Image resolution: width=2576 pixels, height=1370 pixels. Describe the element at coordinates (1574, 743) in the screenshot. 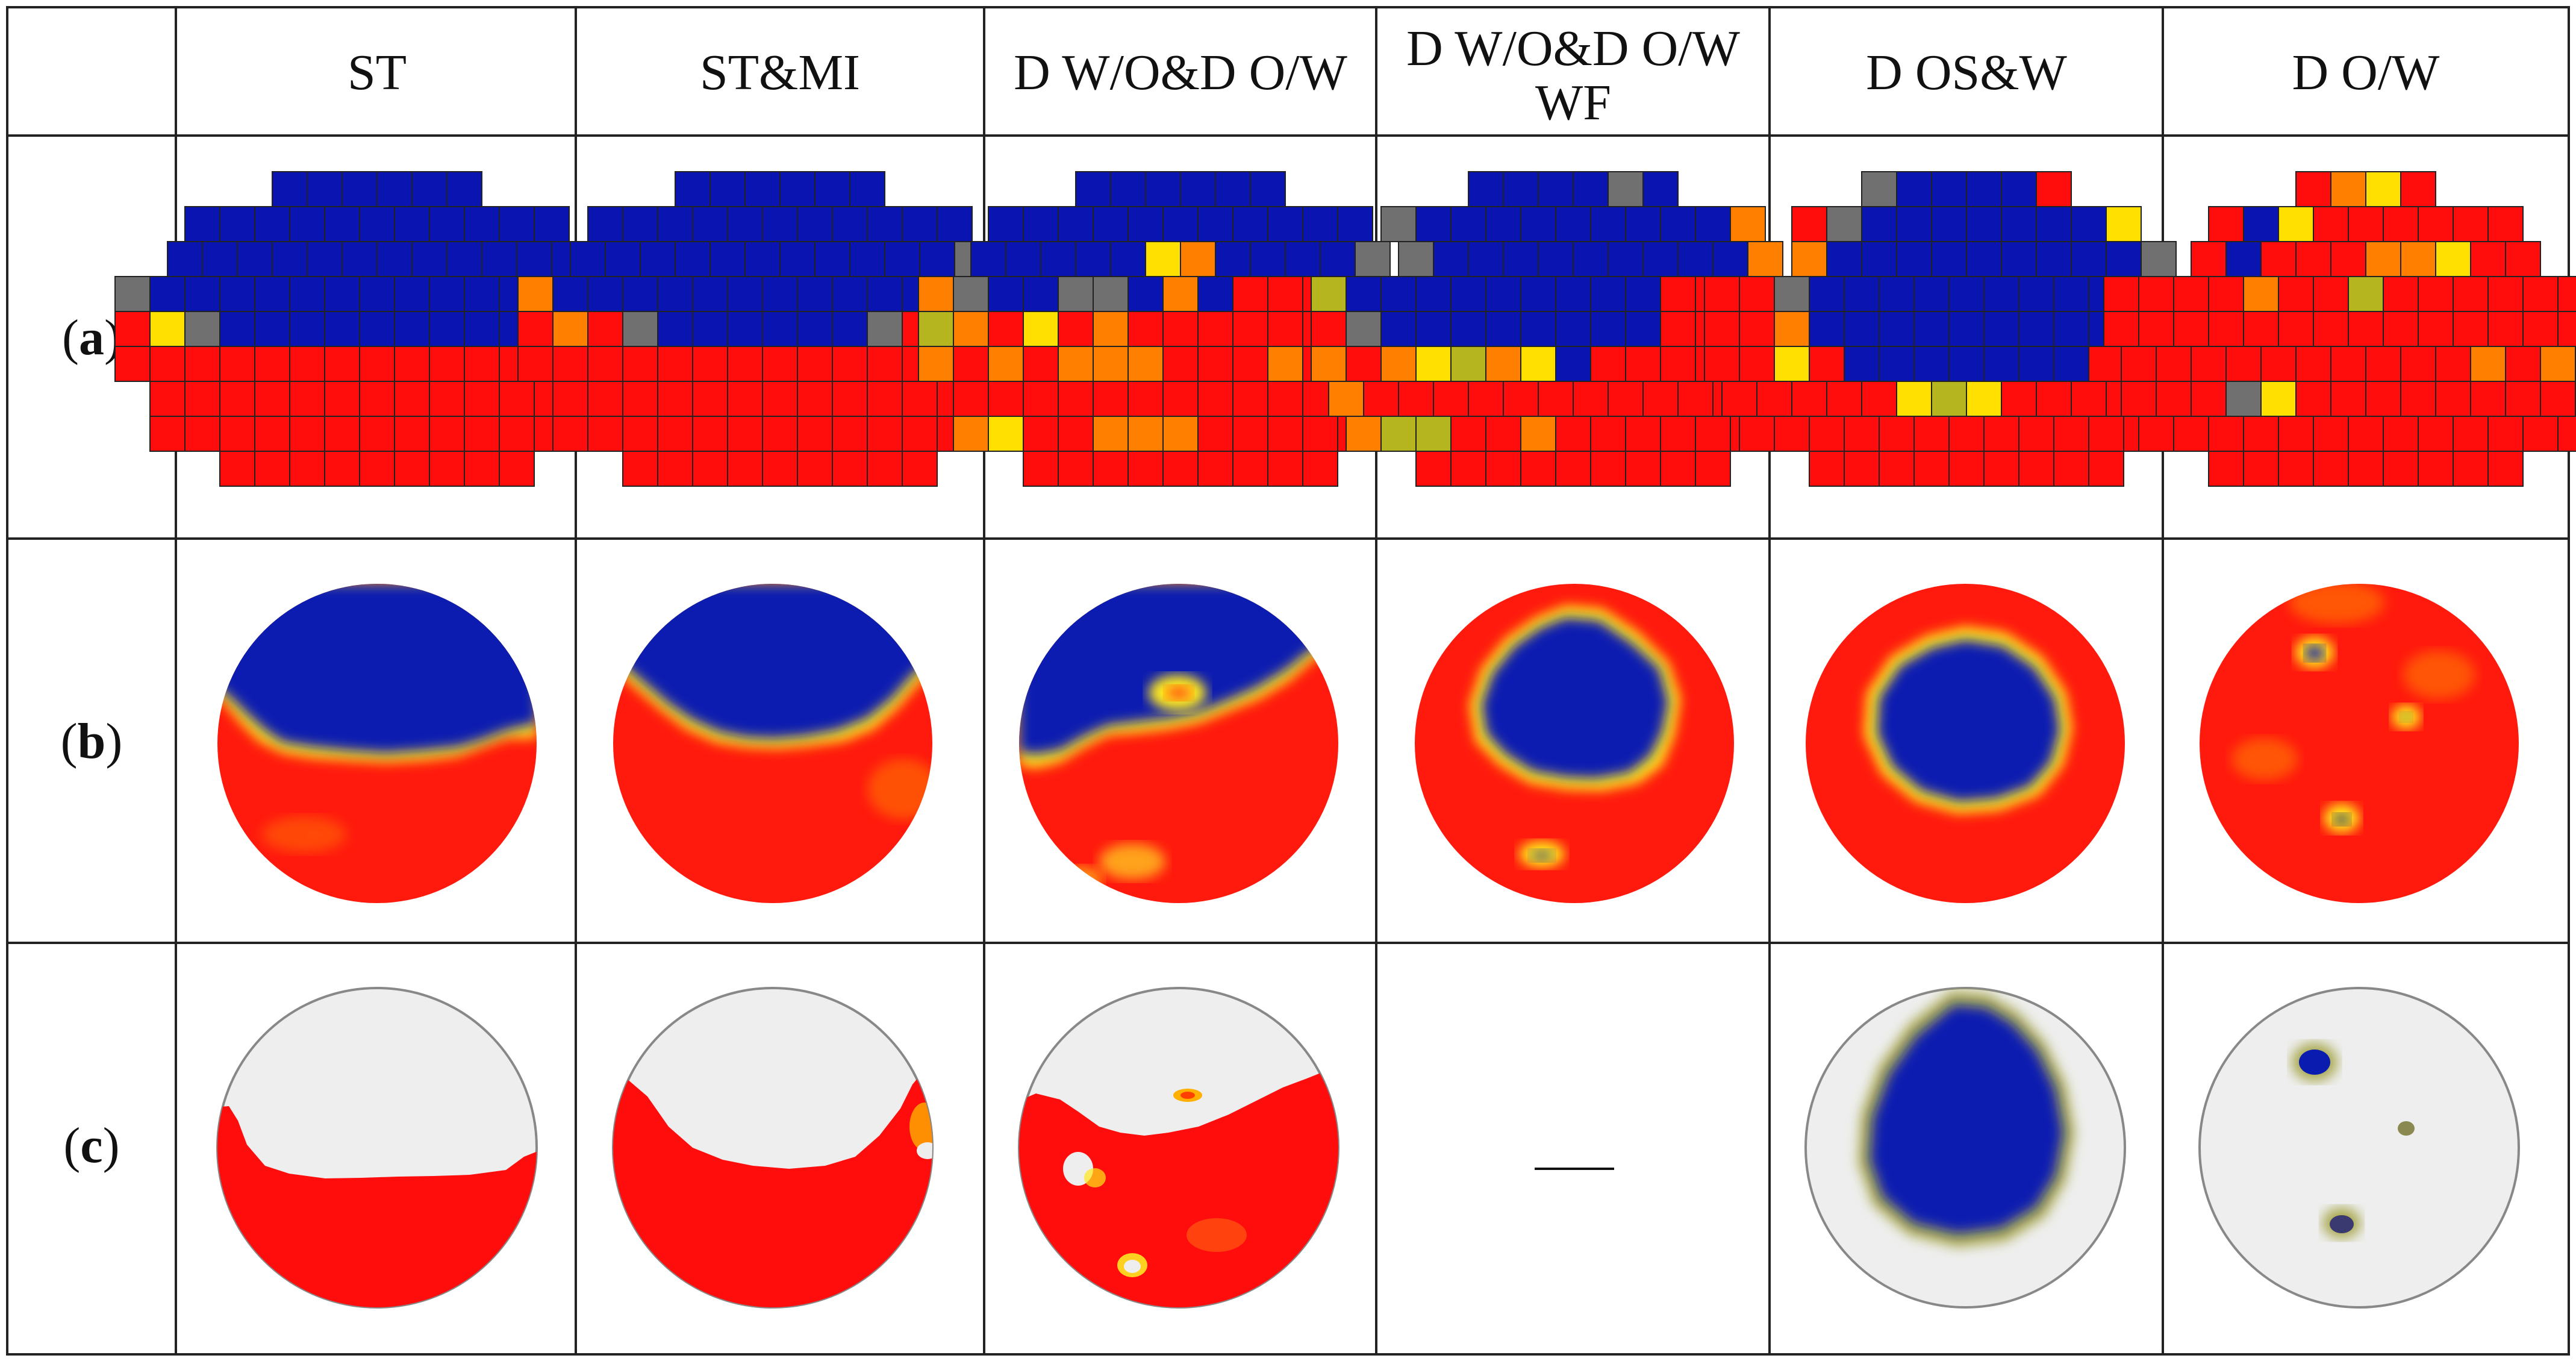

I see `smoothed-map-dwo-dow-wf` at that location.